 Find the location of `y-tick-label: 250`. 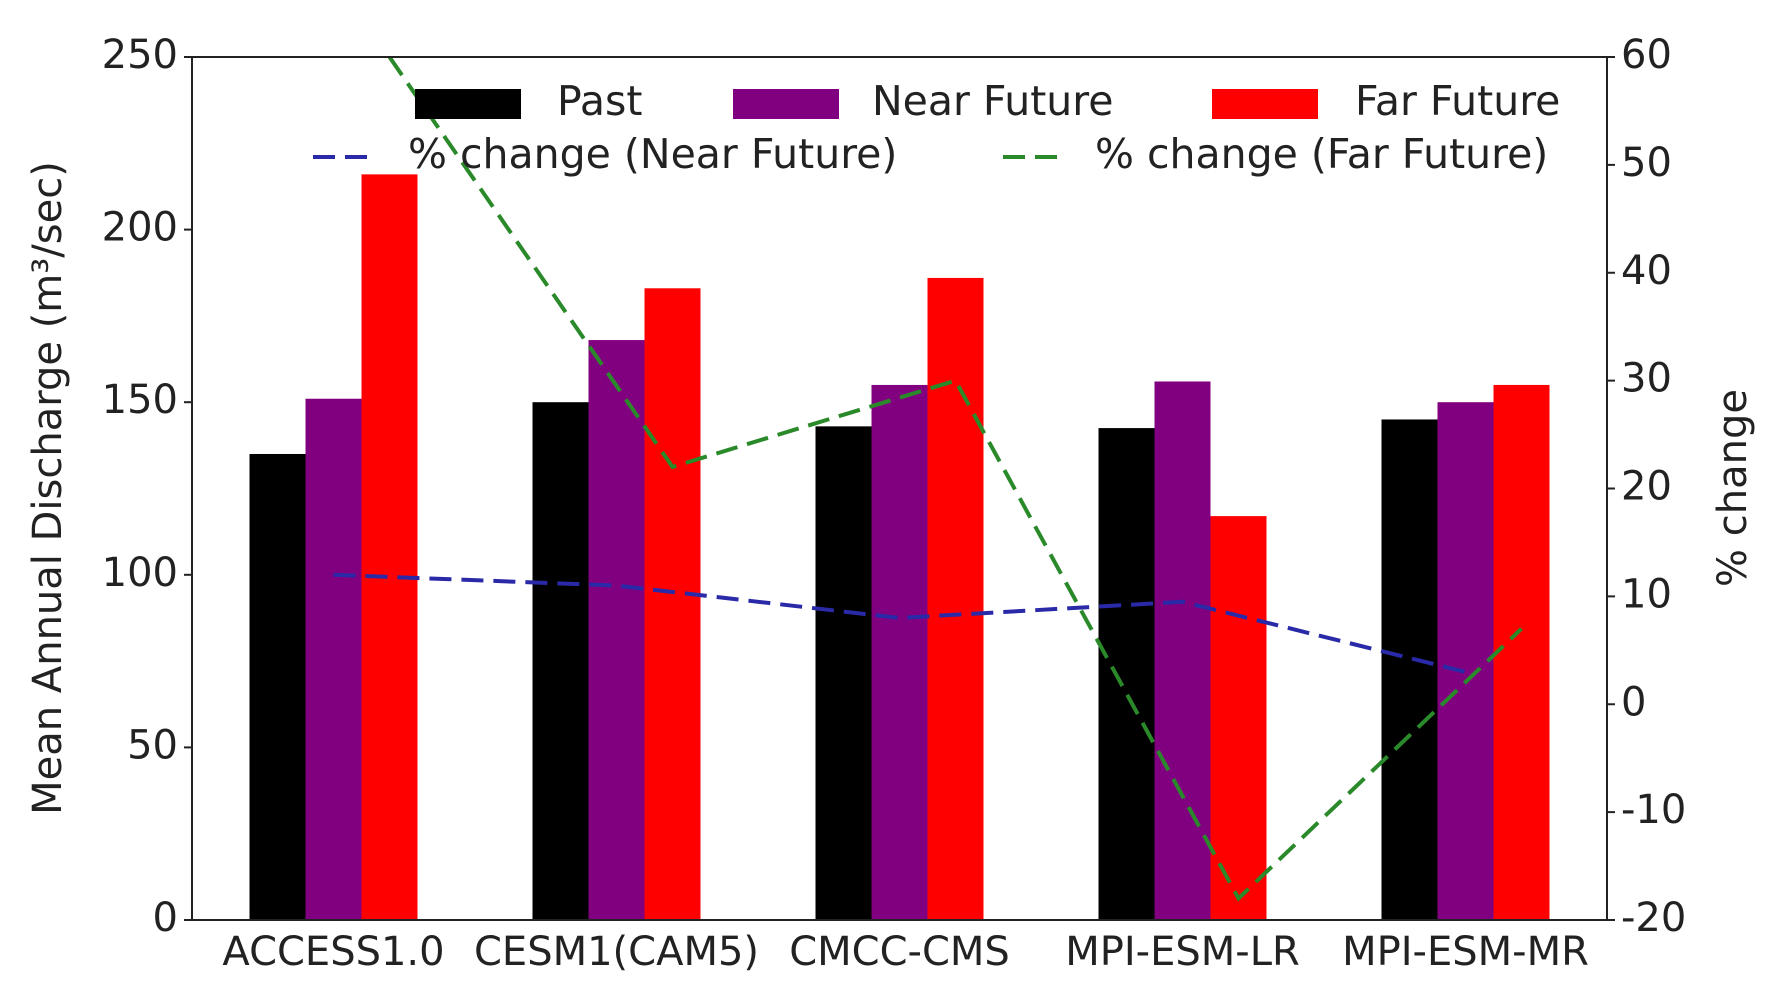

y-tick-label: 250 is located at coordinates (140, 55).